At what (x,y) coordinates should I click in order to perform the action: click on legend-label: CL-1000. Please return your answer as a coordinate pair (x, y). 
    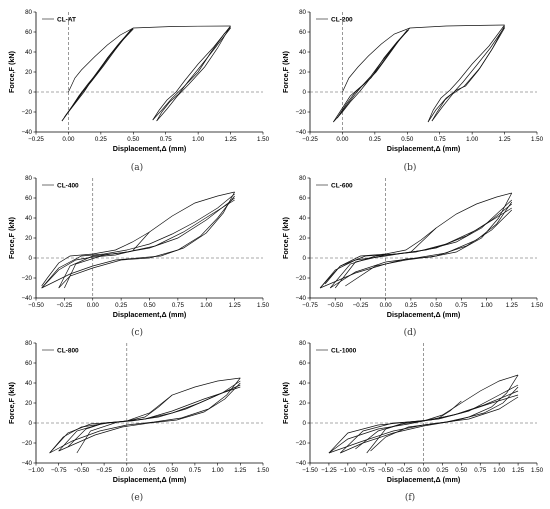
    Looking at the image, I should click on (344, 350).